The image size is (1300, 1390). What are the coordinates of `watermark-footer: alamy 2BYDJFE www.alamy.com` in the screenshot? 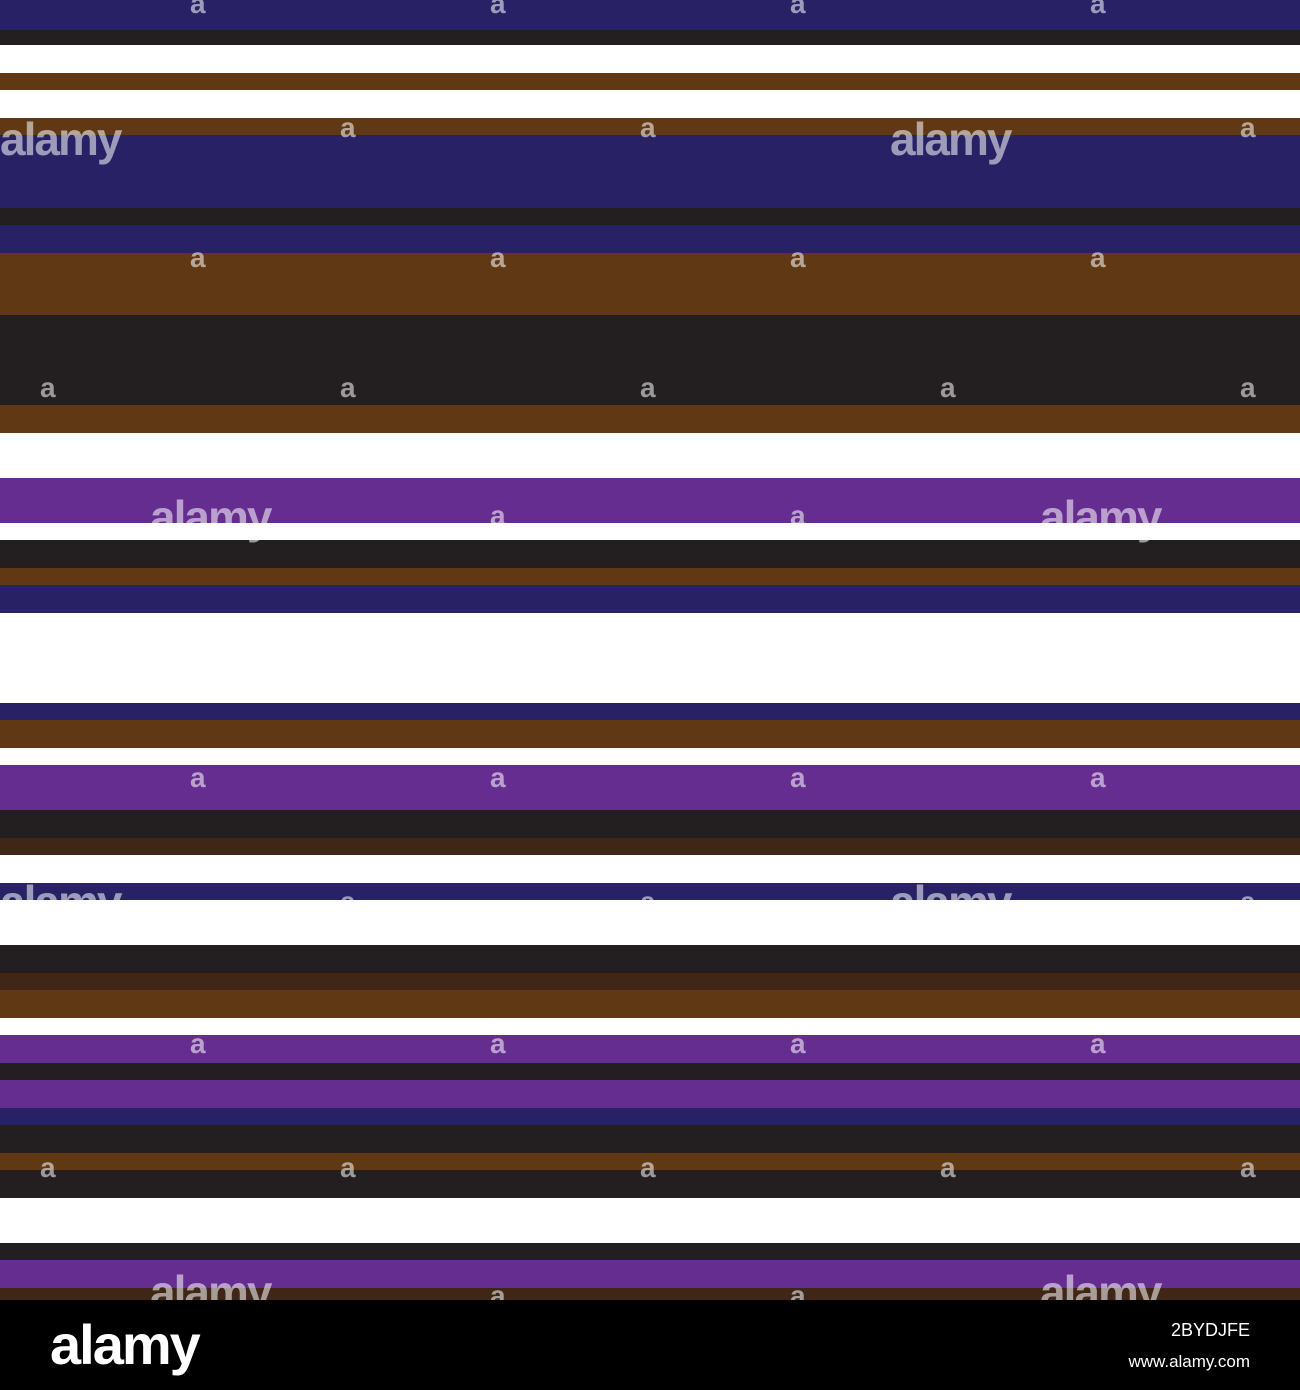 It's located at (650, 1345).